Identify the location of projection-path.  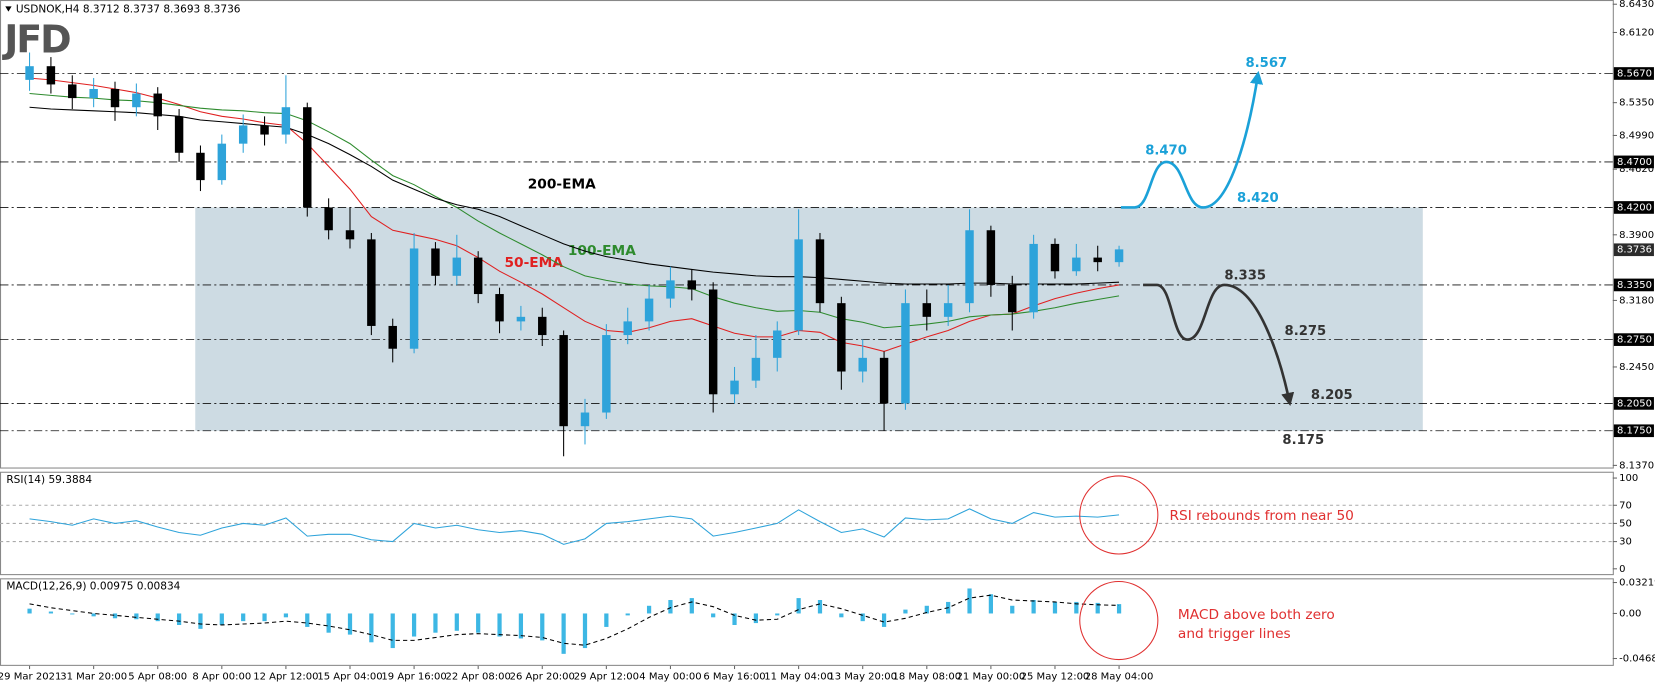
(1219, 344).